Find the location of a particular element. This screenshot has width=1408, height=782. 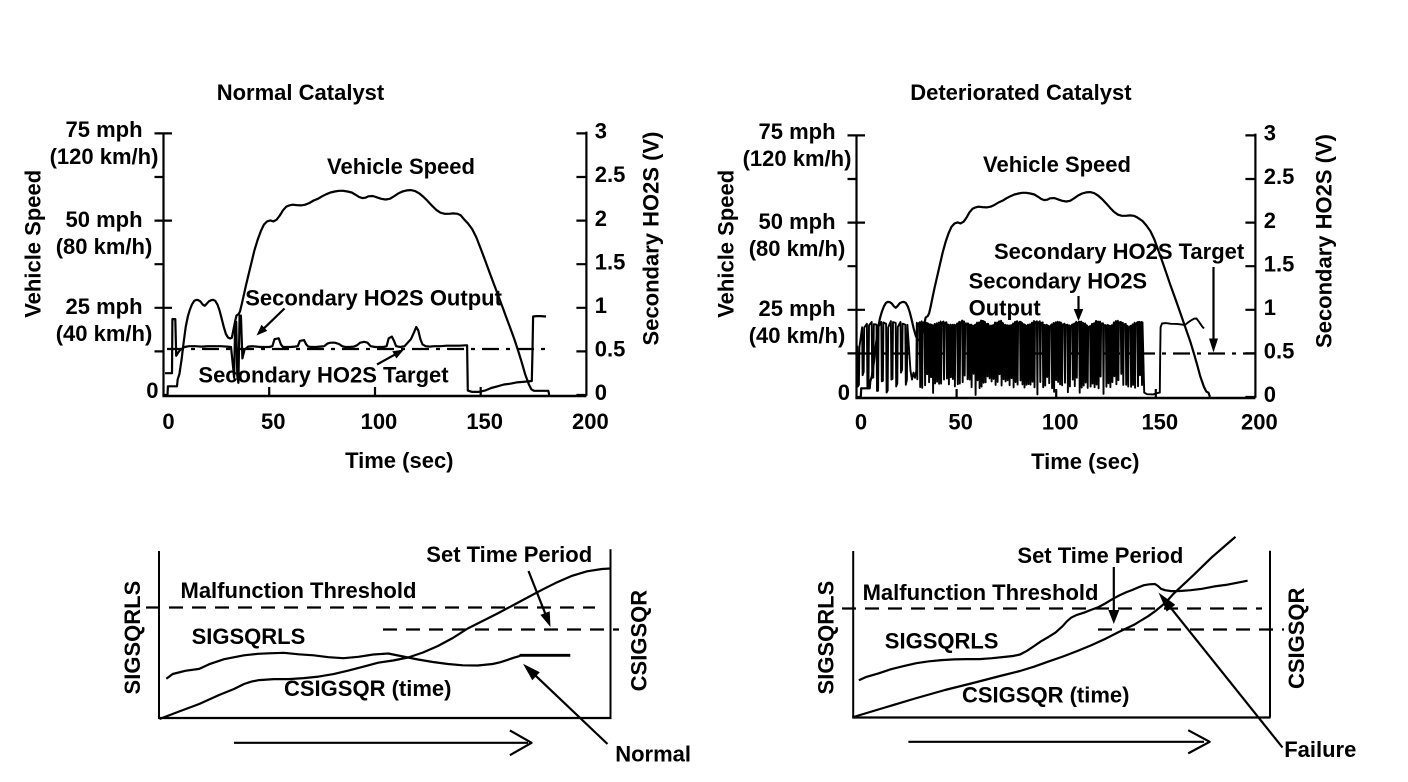

svg-text: Normal Catalyst is located at coordinates (301, 92).